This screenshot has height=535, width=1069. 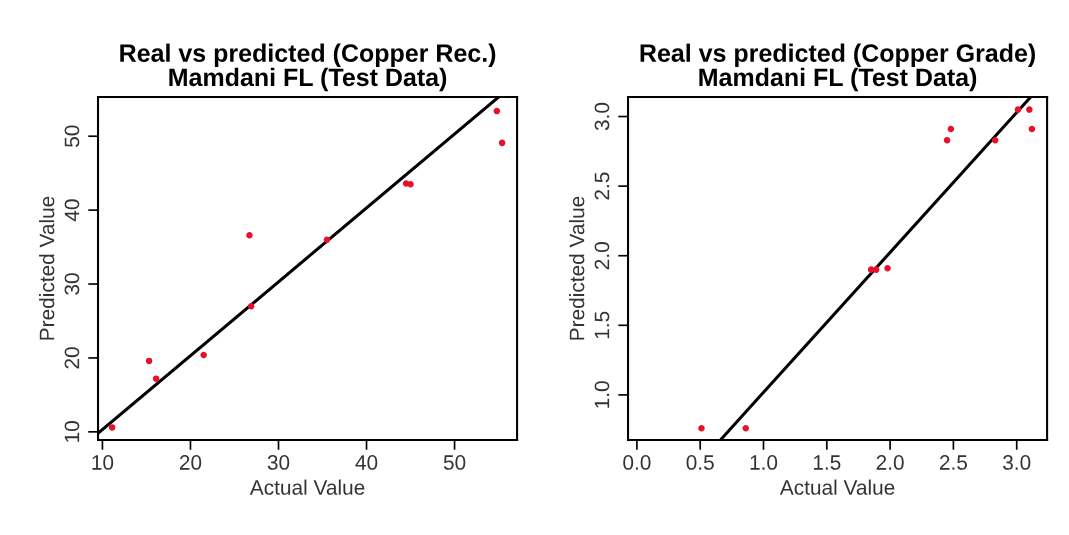 I want to click on y-tick-label: 1.5, so click(x=602, y=325).